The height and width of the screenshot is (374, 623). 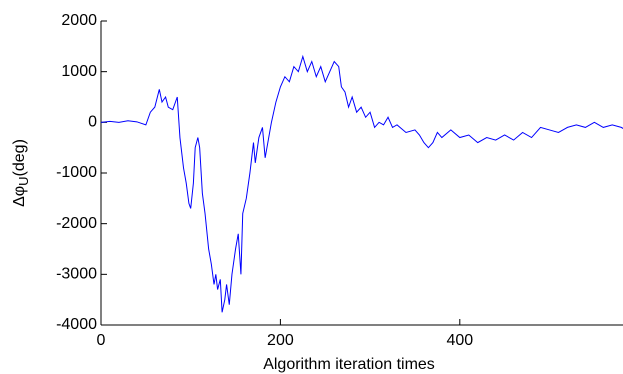 What do you see at coordinates (76, 223) in the screenshot?
I see `y-tick-label: -2000` at bounding box center [76, 223].